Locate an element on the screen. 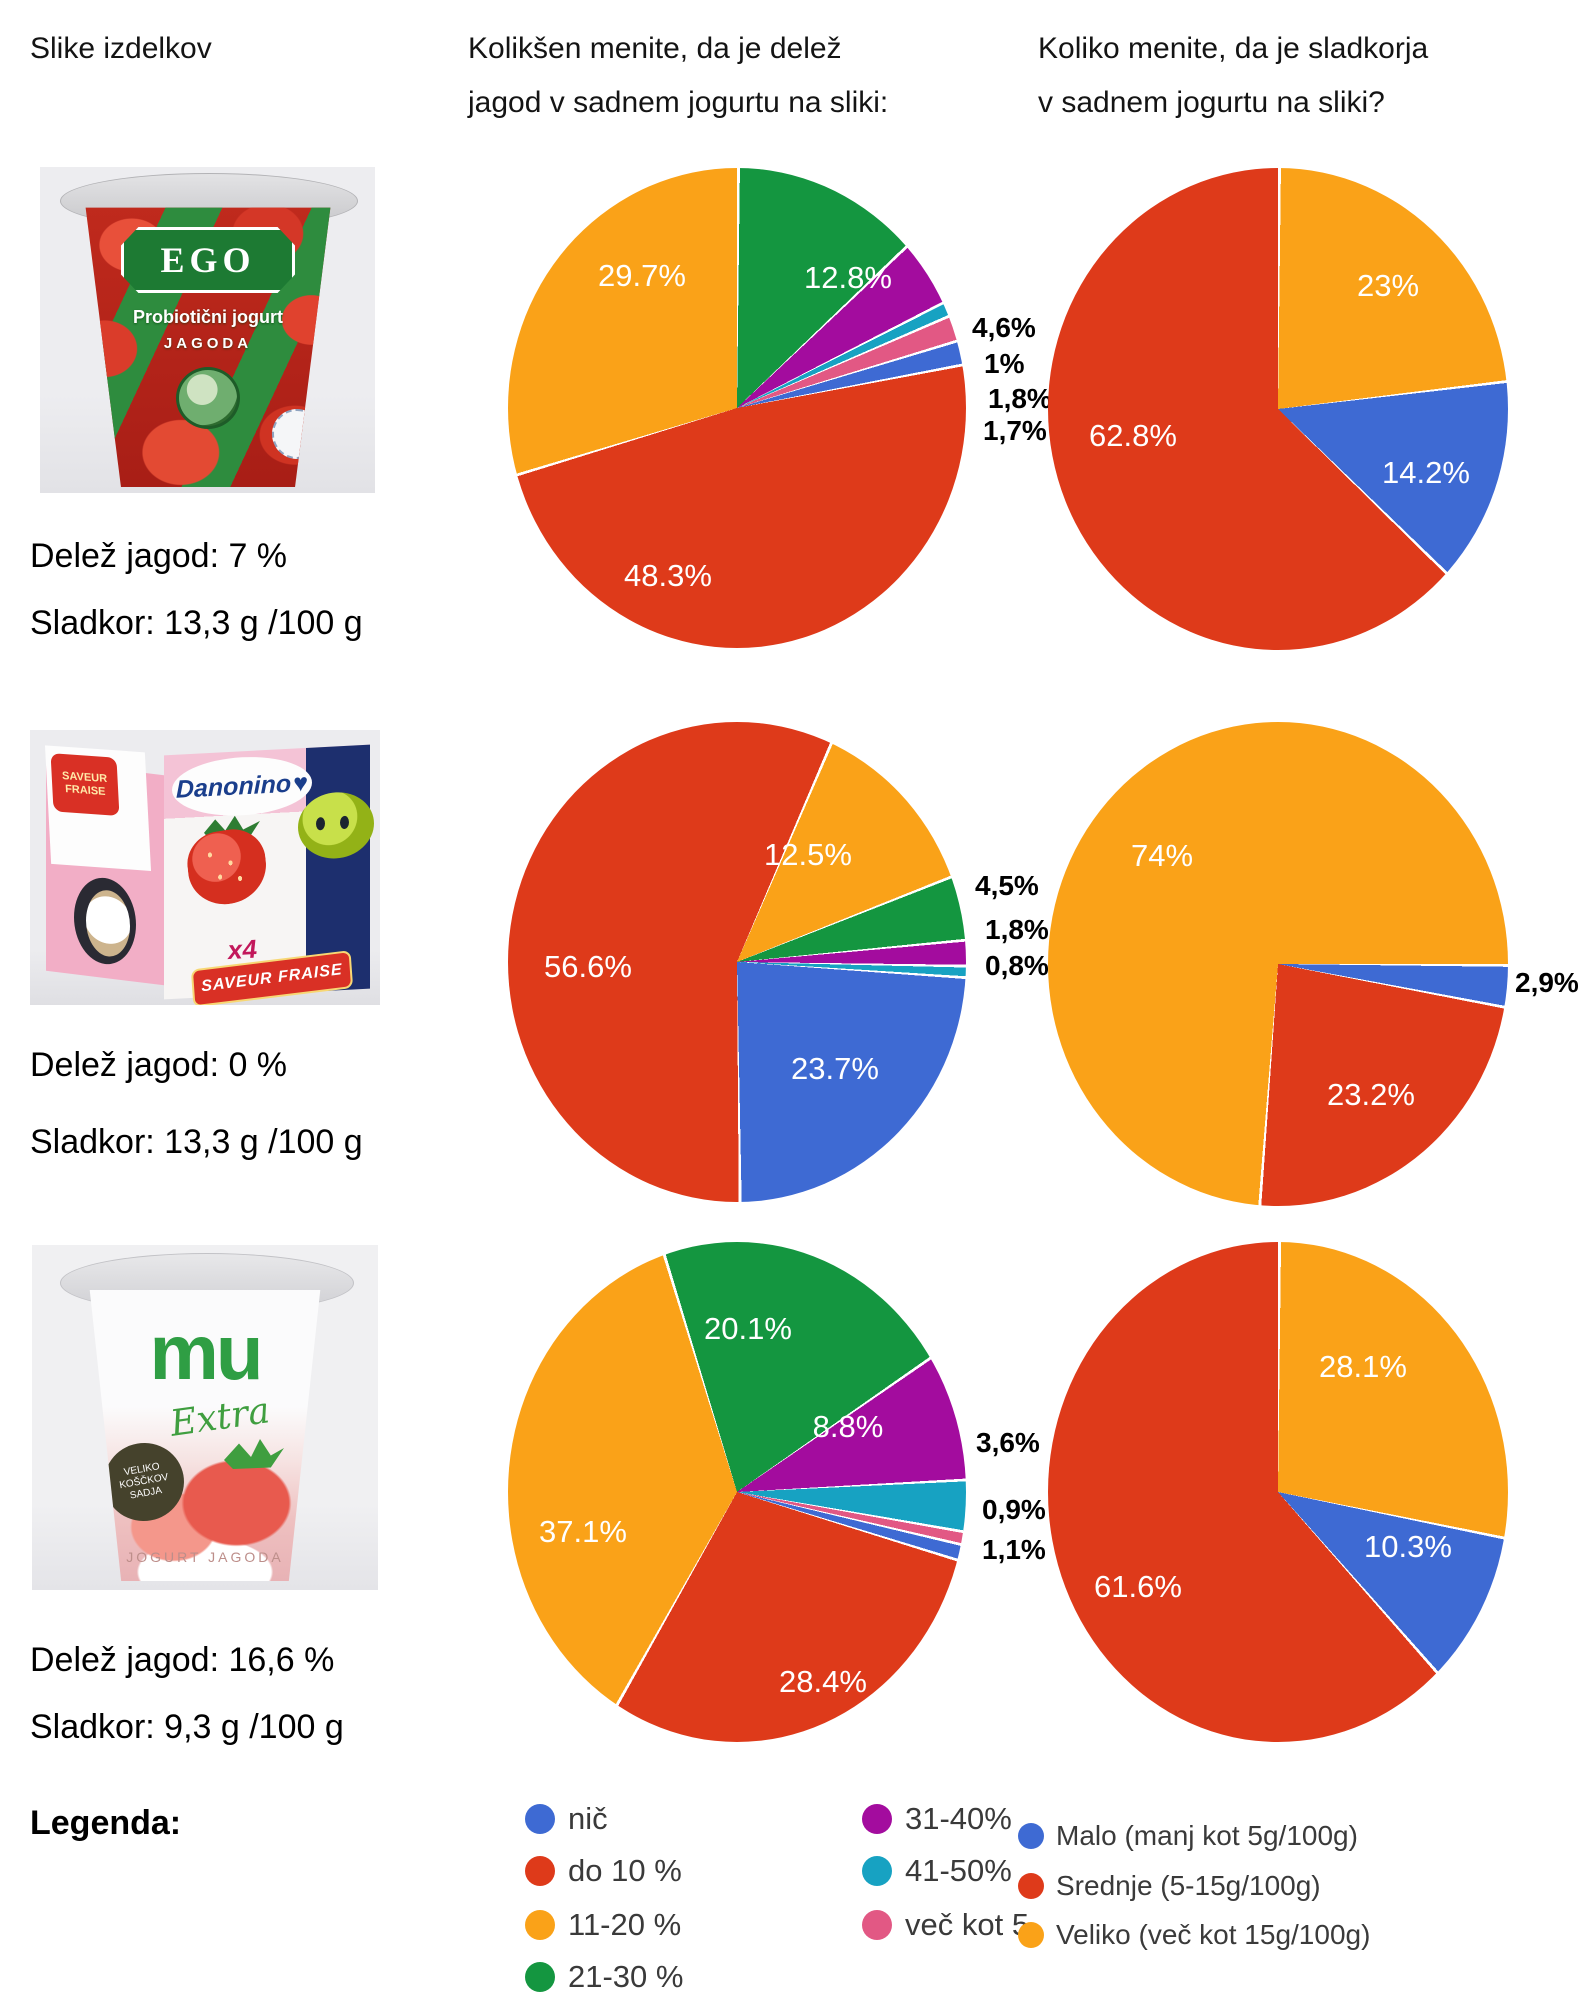  mu-brand-text: mu is located at coordinates (206, 1352).